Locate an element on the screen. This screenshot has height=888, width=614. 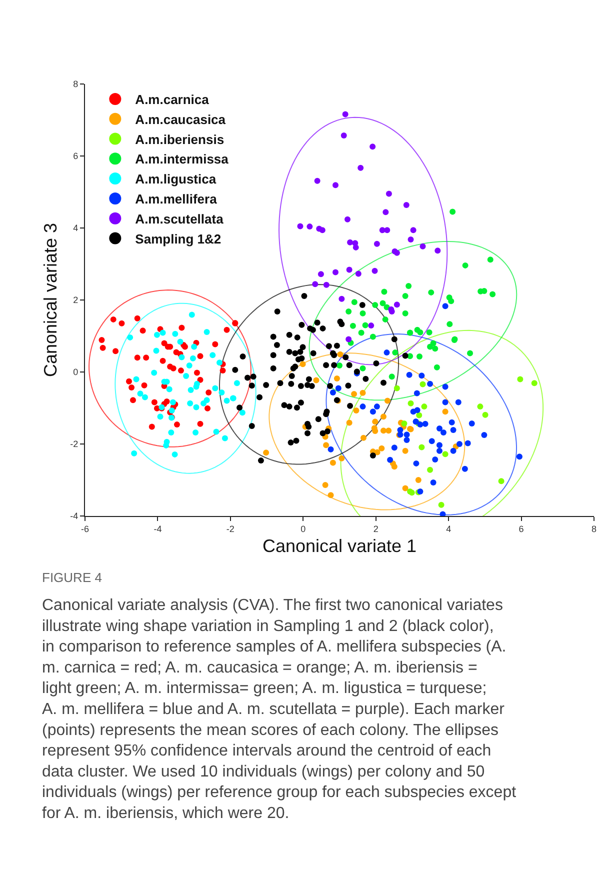
x-tick-label: 4 is located at coordinates (449, 529).